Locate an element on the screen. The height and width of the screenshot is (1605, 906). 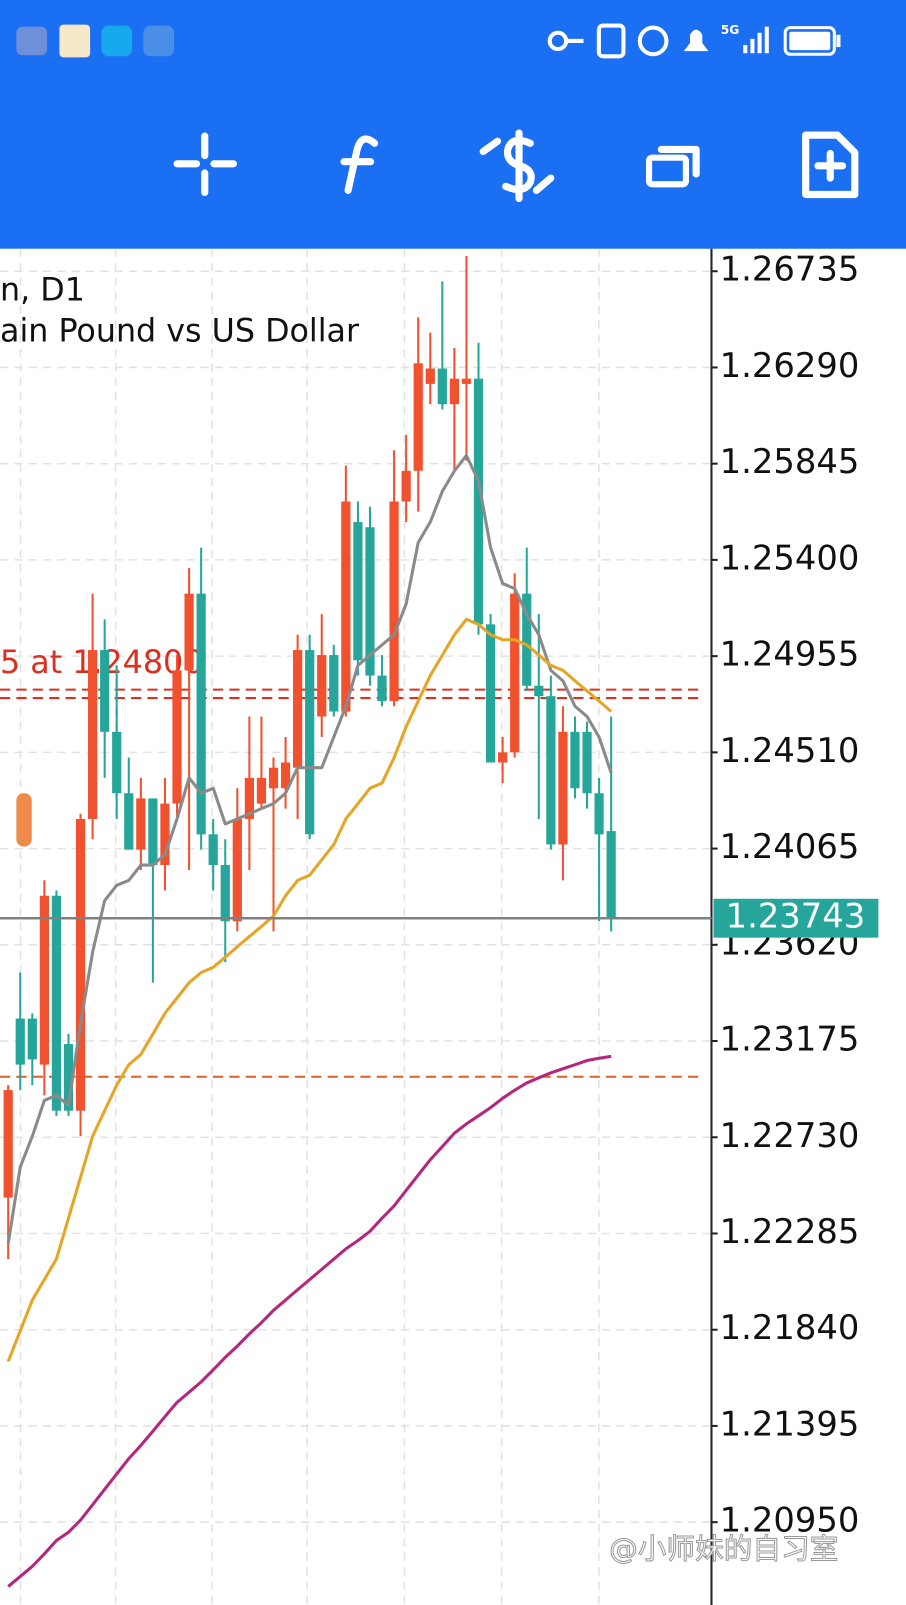
trade-button is located at coordinates (517, 166).